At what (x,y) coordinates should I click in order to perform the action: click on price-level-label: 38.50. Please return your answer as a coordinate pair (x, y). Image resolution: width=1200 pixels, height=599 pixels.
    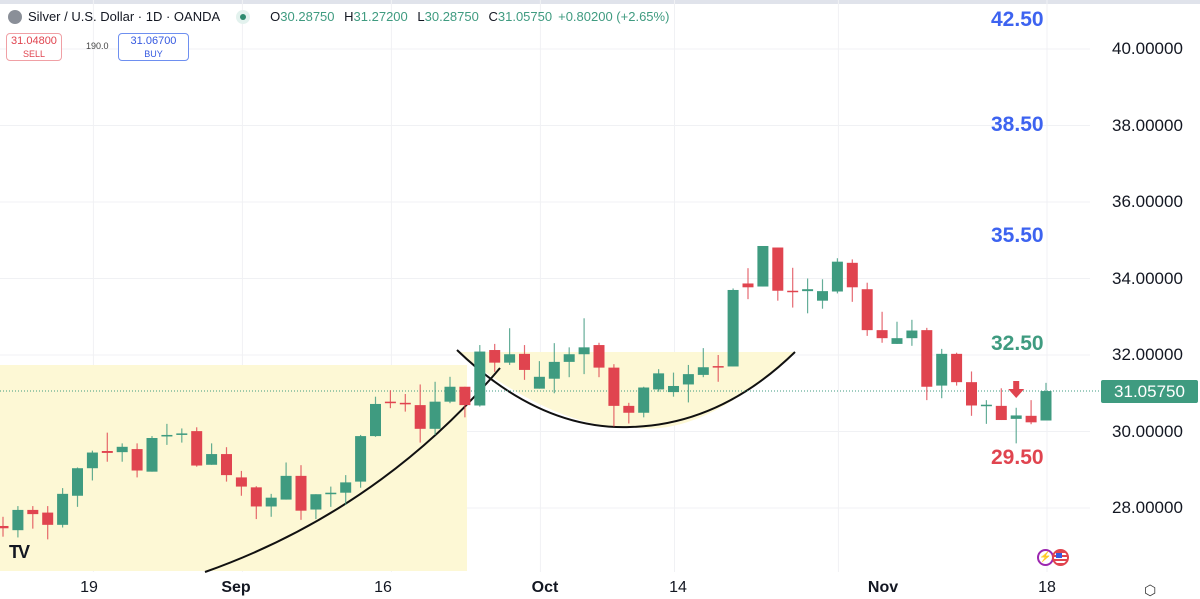
    Looking at the image, I should click on (1017, 124).